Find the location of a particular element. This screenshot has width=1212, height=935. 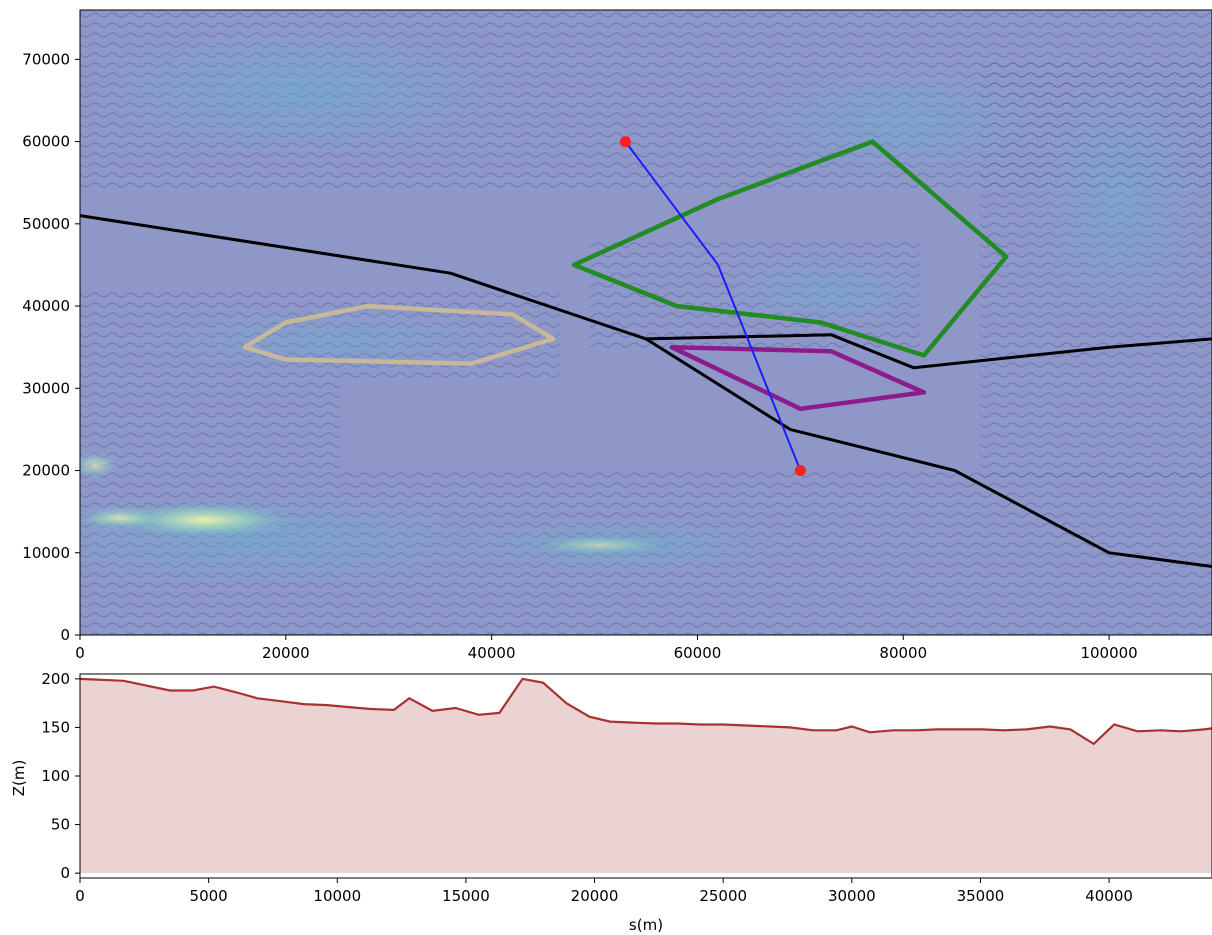

map-y-tick-label: 30000 is located at coordinates (46, 388).